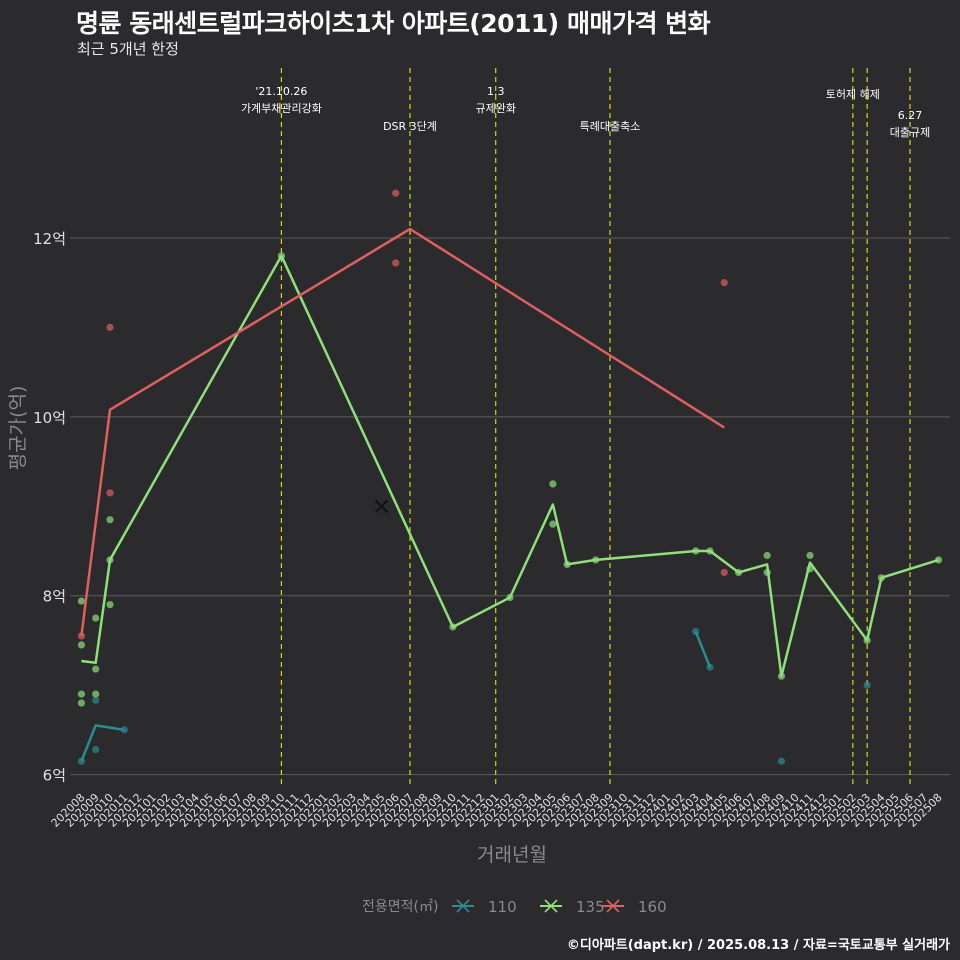 The image size is (960, 960). I want to click on y-axis-title: 평균가(억), so click(18, 428).